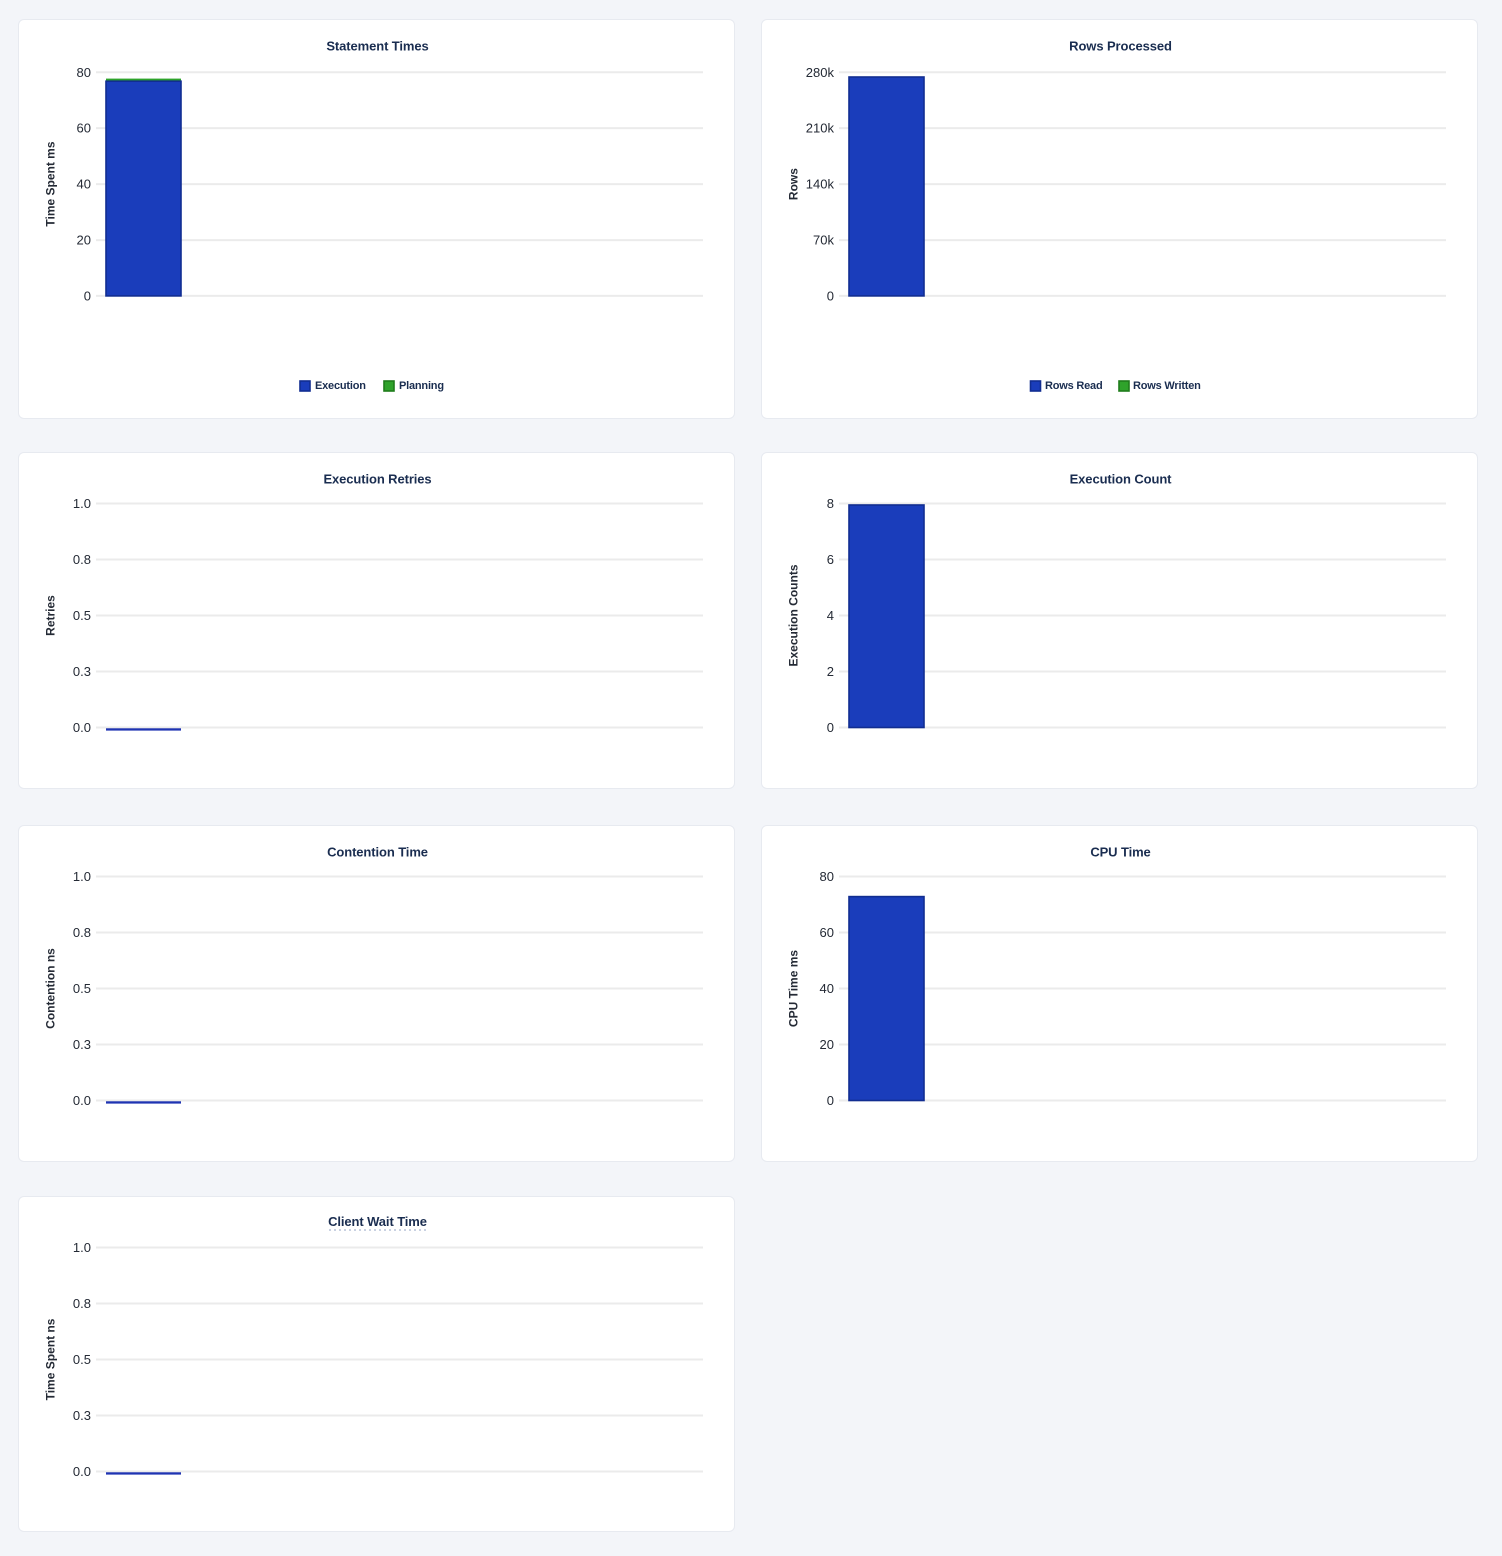 Image resolution: width=1502 pixels, height=1556 pixels. Describe the element at coordinates (820, 184) in the screenshot. I see `svg-text: 140k` at that location.